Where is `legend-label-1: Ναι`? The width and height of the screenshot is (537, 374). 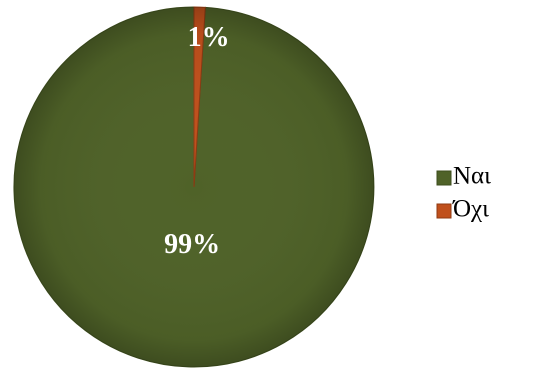
legend-label-1: Ναι is located at coordinates (472, 176).